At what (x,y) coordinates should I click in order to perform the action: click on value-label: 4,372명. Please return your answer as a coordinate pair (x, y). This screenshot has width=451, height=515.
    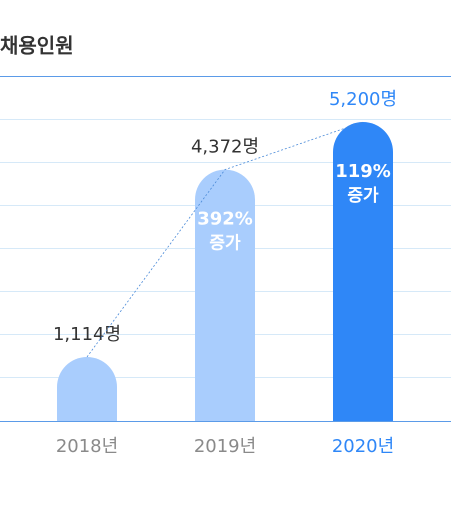
    Looking at the image, I should click on (225, 147).